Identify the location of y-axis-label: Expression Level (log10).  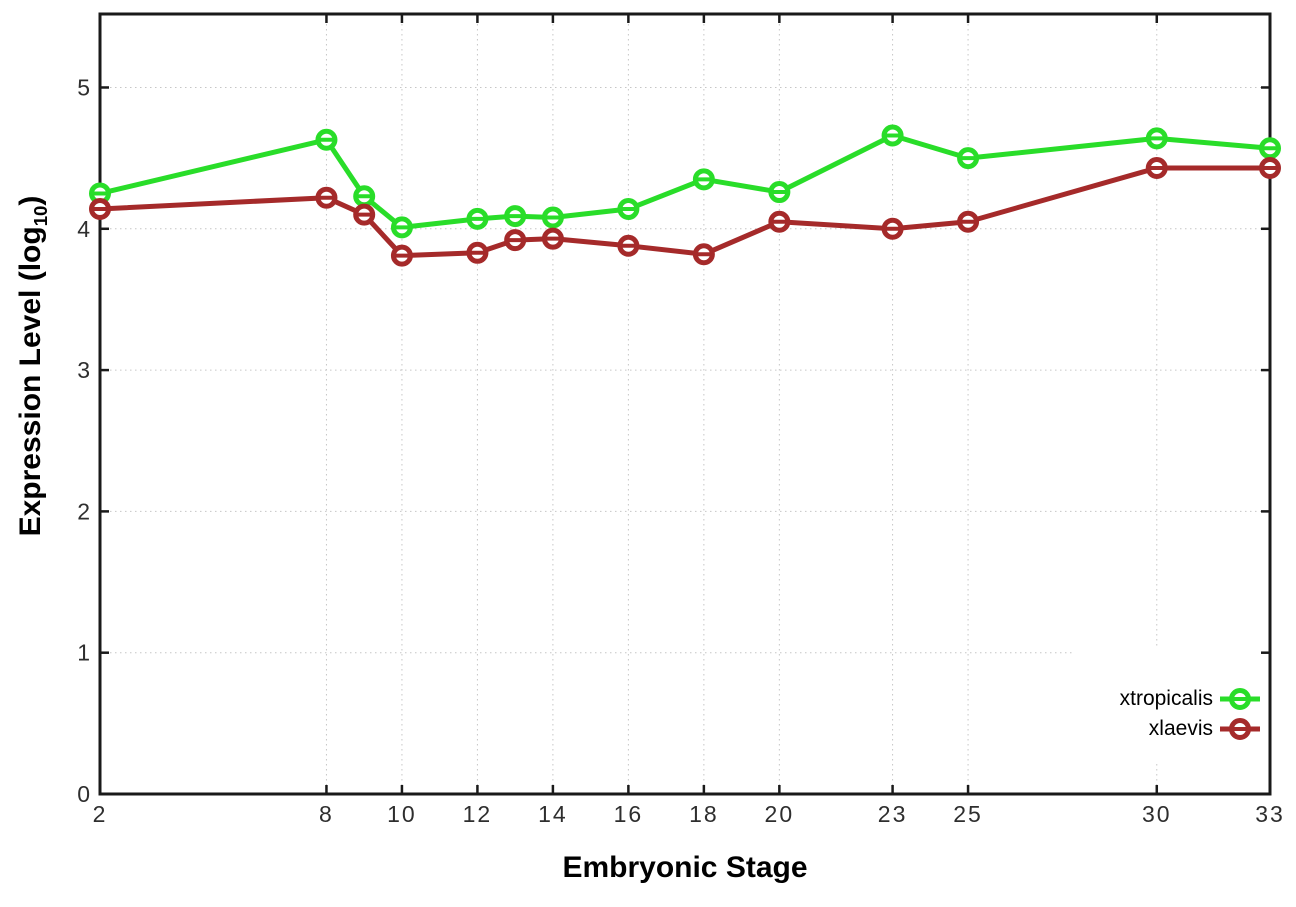
(33, 366).